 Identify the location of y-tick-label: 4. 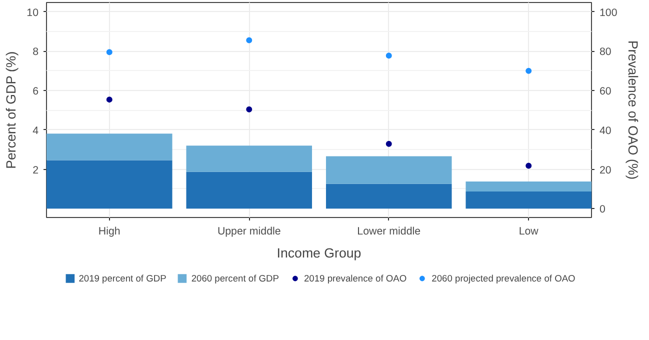
(35, 130).